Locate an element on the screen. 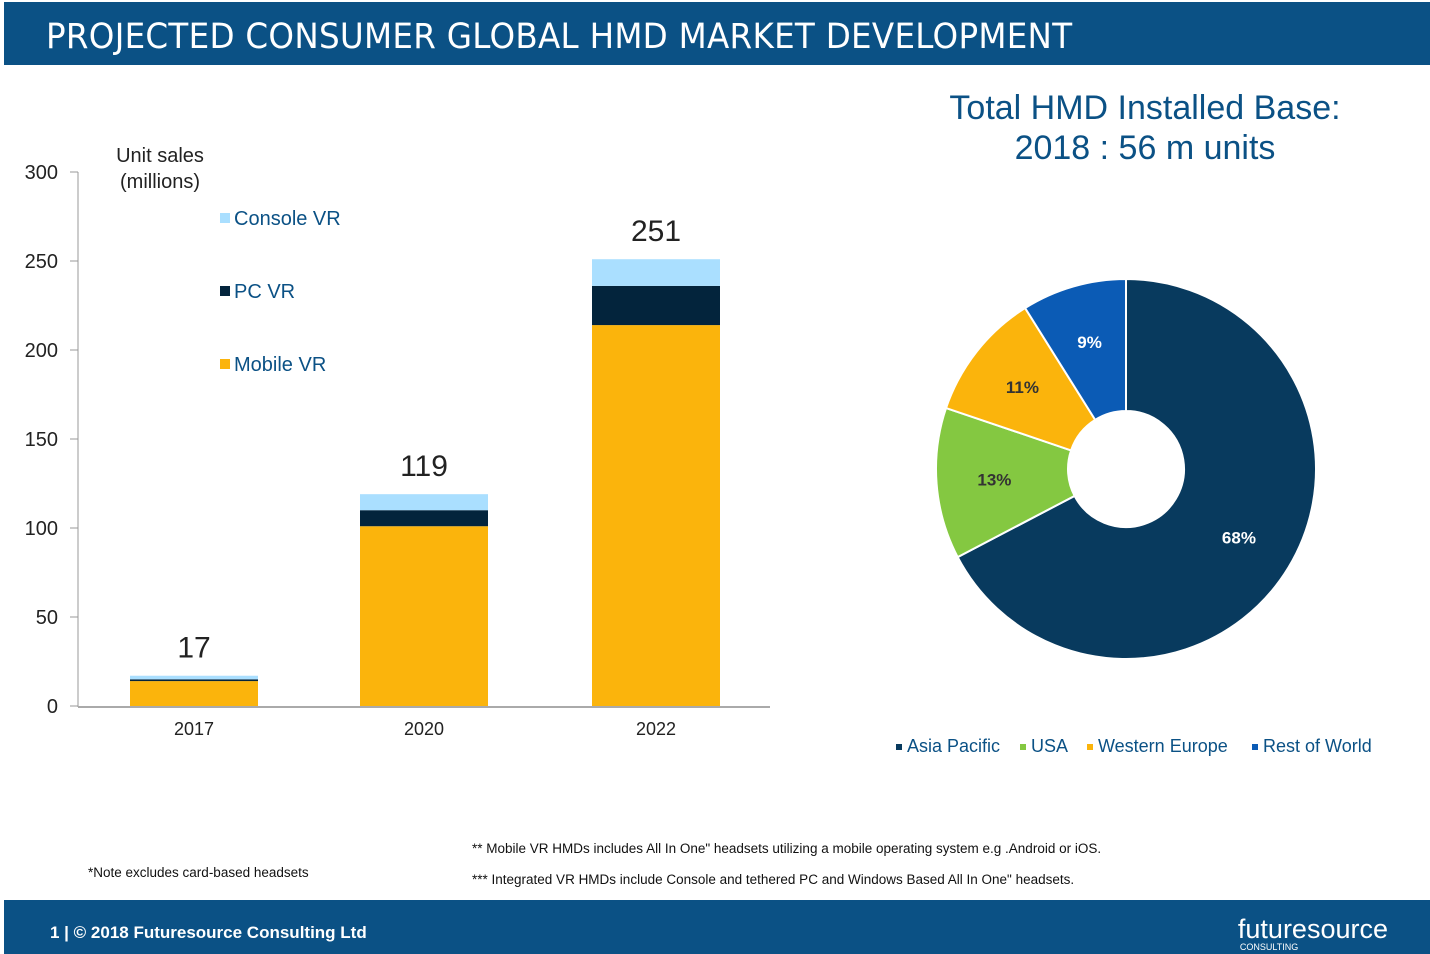  bar-mobile-vr-2017 is located at coordinates (194, 693).